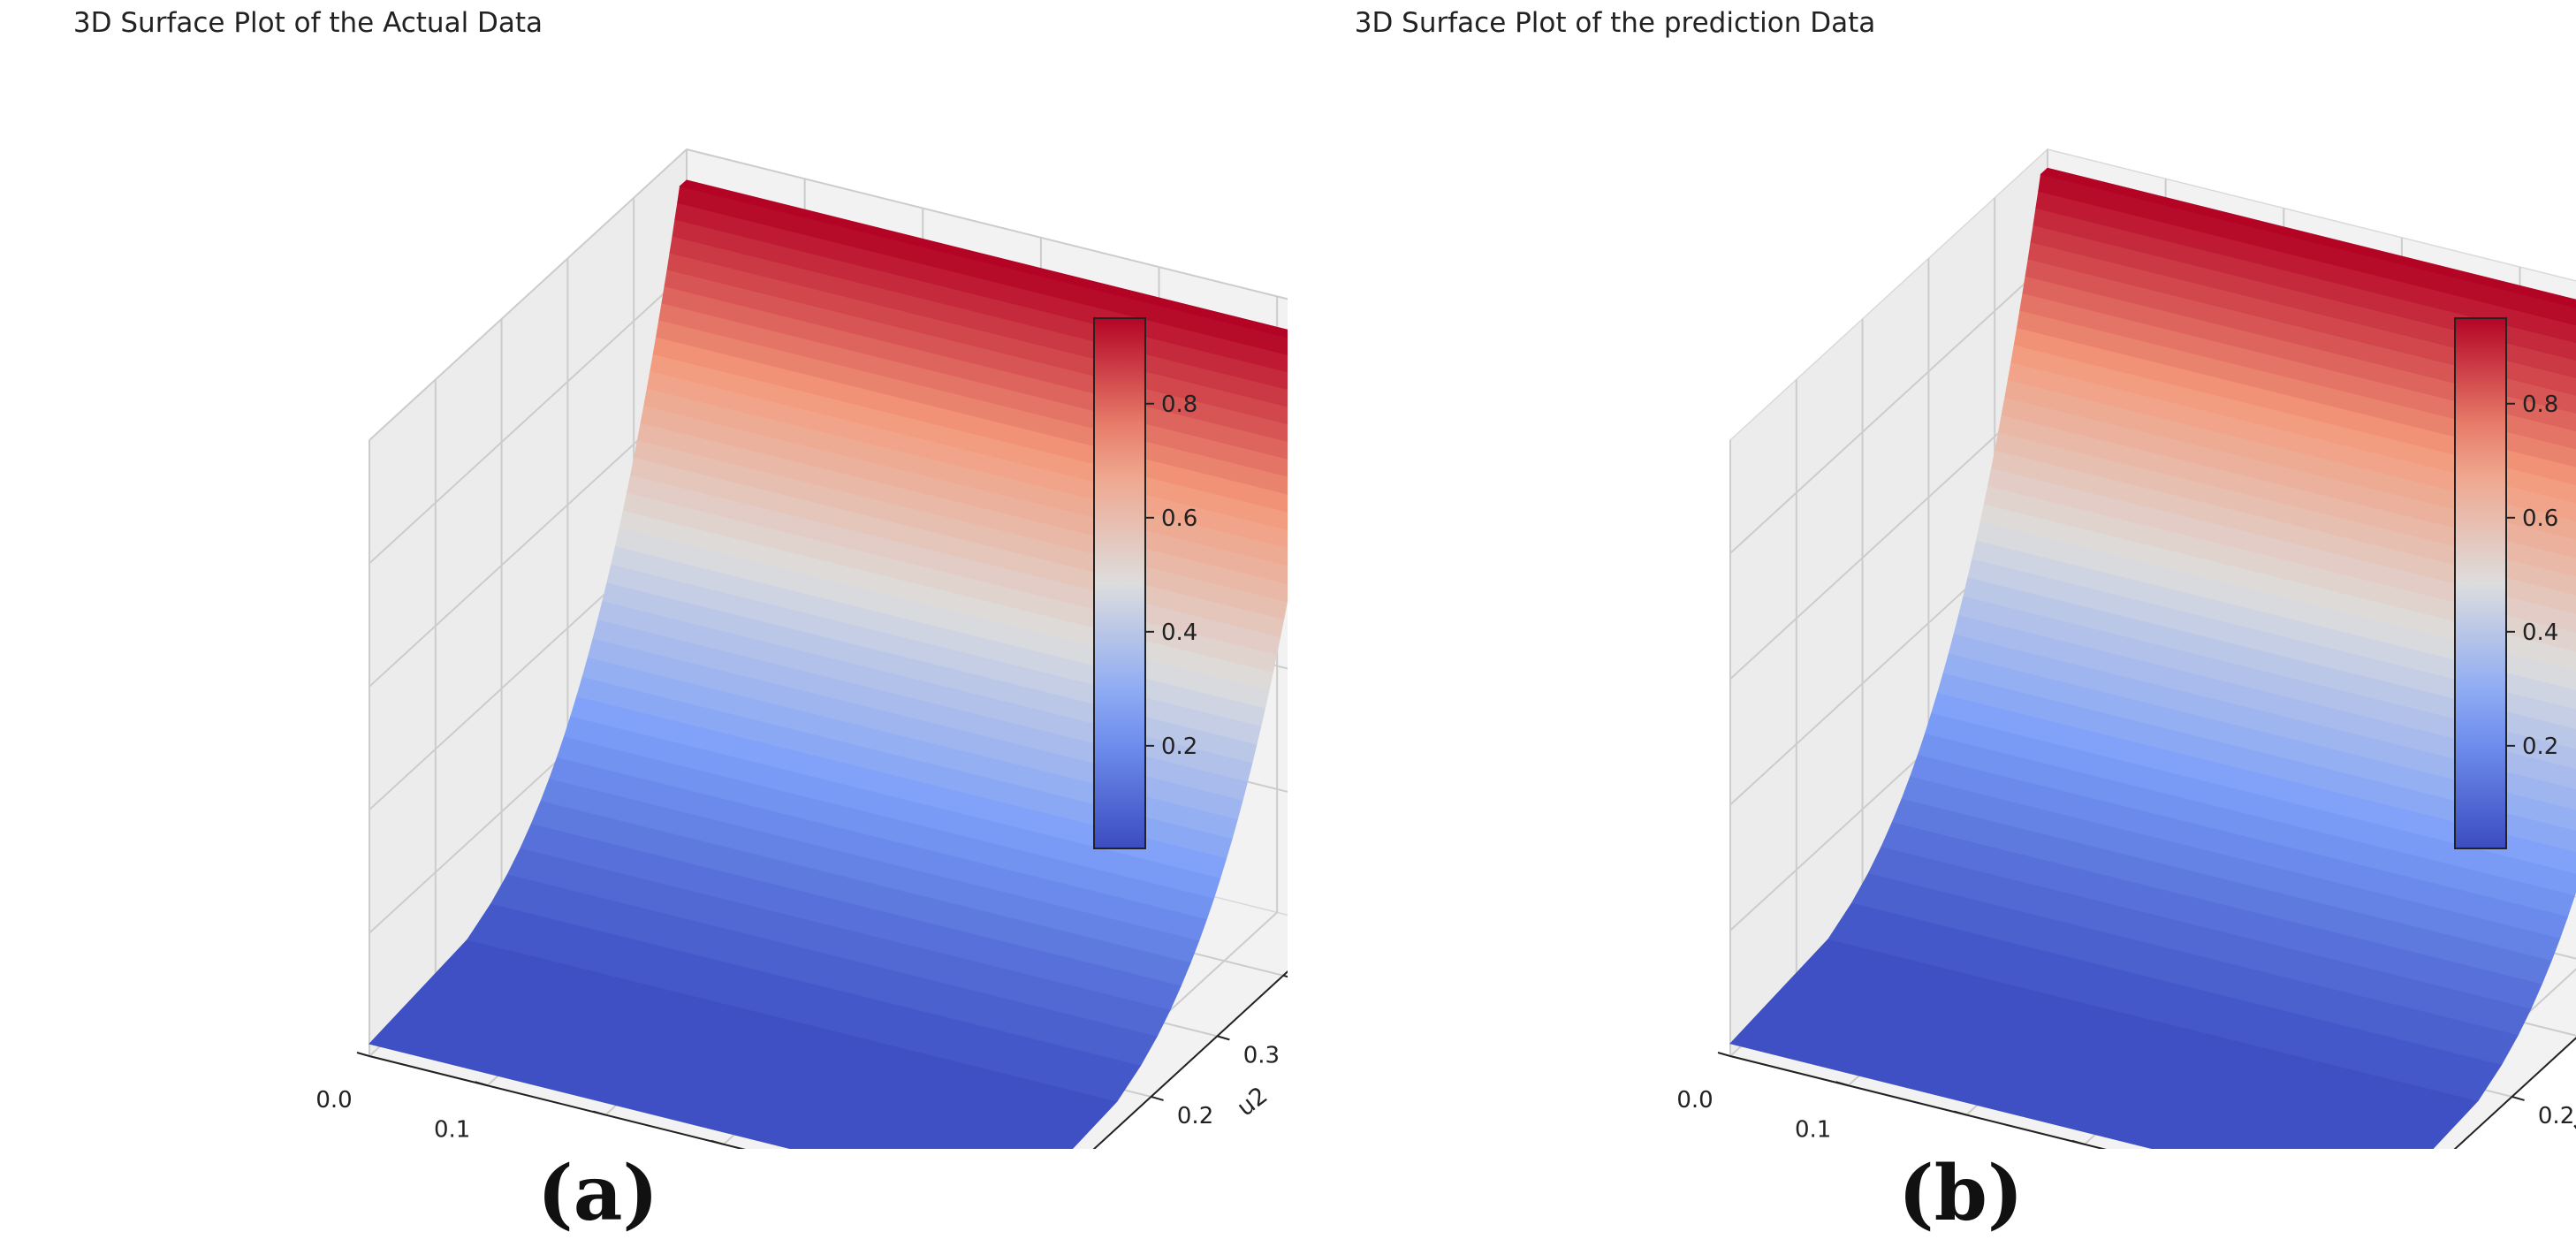 This screenshot has width=2576, height=1247. Describe the element at coordinates (1252, 1102) in the screenshot. I see `y-axis-label: u2` at that location.